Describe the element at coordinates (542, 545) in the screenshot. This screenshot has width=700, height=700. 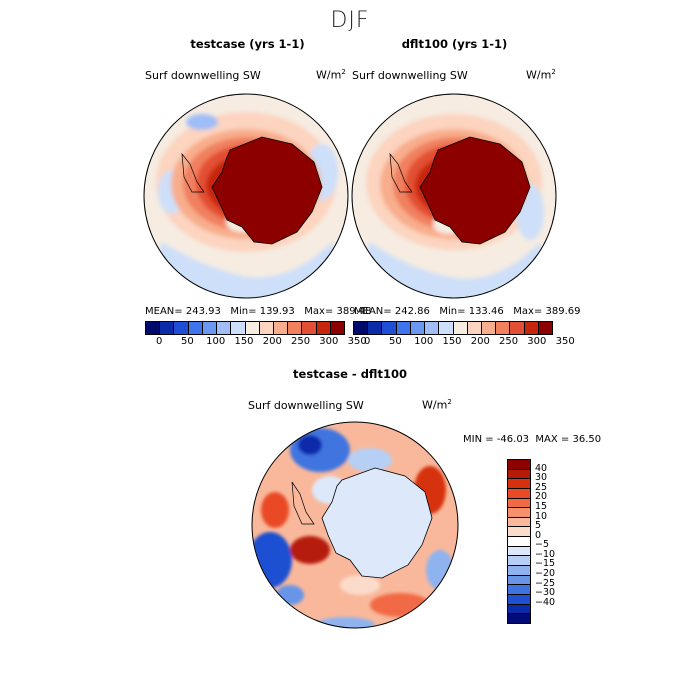
I see `legend-label: −5` at that location.